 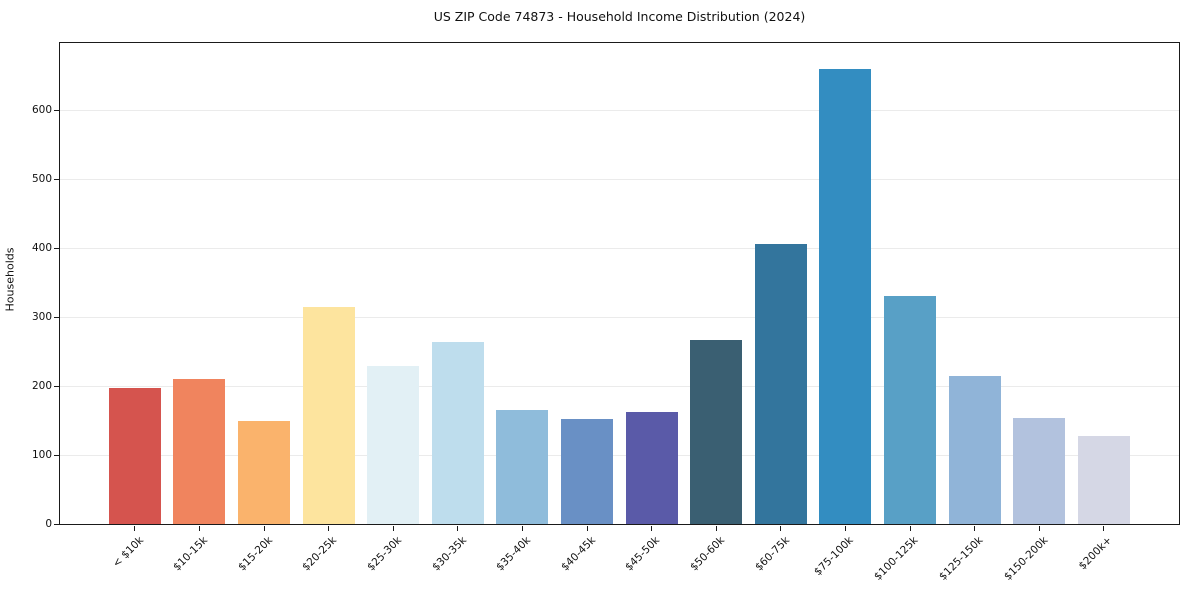 What do you see at coordinates (1025, 558) in the screenshot?
I see `x-tick-label-text: $150-200k` at bounding box center [1025, 558].